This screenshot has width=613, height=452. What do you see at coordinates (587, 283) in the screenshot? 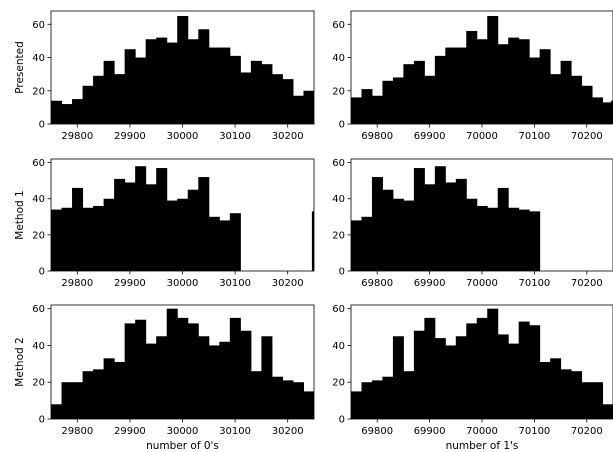
I see `x-tick-label: 70200` at bounding box center [587, 283].